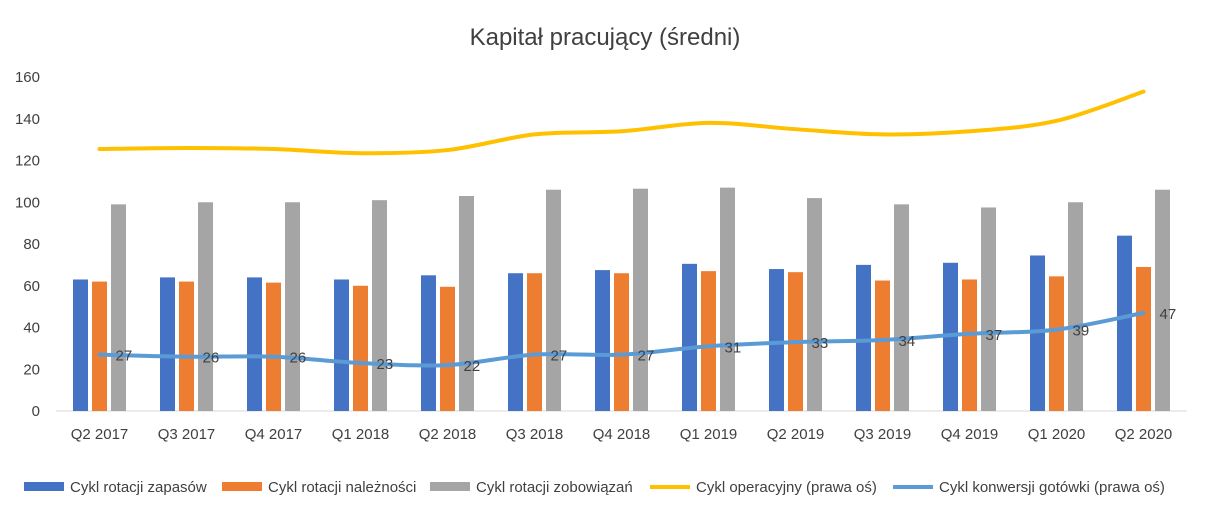 The width and height of the screenshot is (1210, 531). What do you see at coordinates (342, 487) in the screenshot?
I see `legend-label: Cykl rotacji należności` at bounding box center [342, 487].